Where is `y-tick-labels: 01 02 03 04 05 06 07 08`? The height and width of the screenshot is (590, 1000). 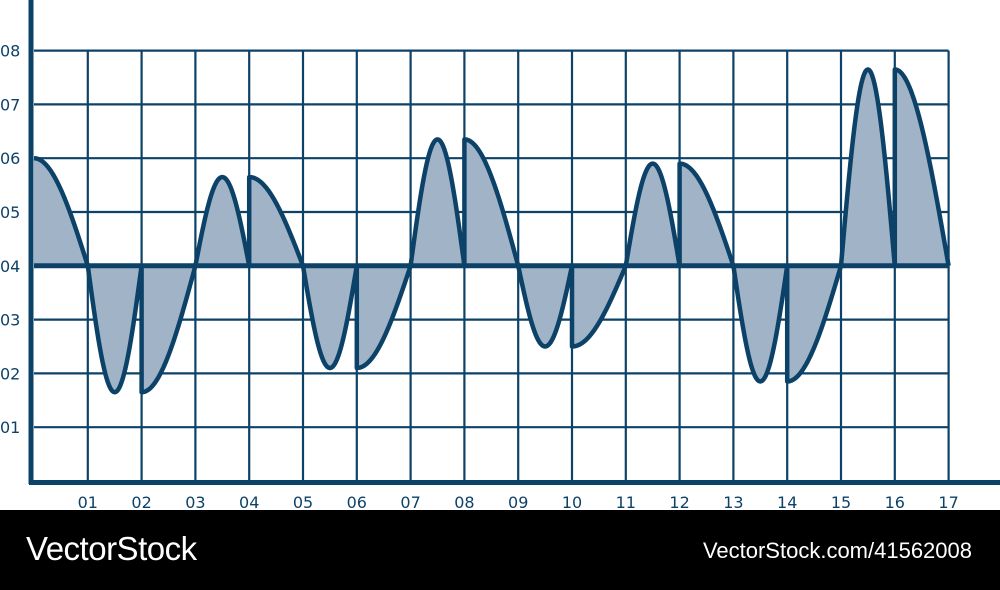 y-tick-labels: 01 02 03 04 05 06 07 08 is located at coordinates (10, 240).